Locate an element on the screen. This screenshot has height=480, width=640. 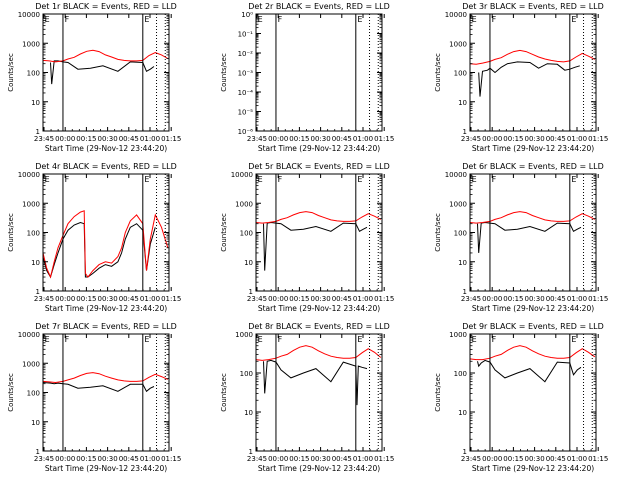
y-tick-label: 10⁰ is located at coordinates (247, 15).